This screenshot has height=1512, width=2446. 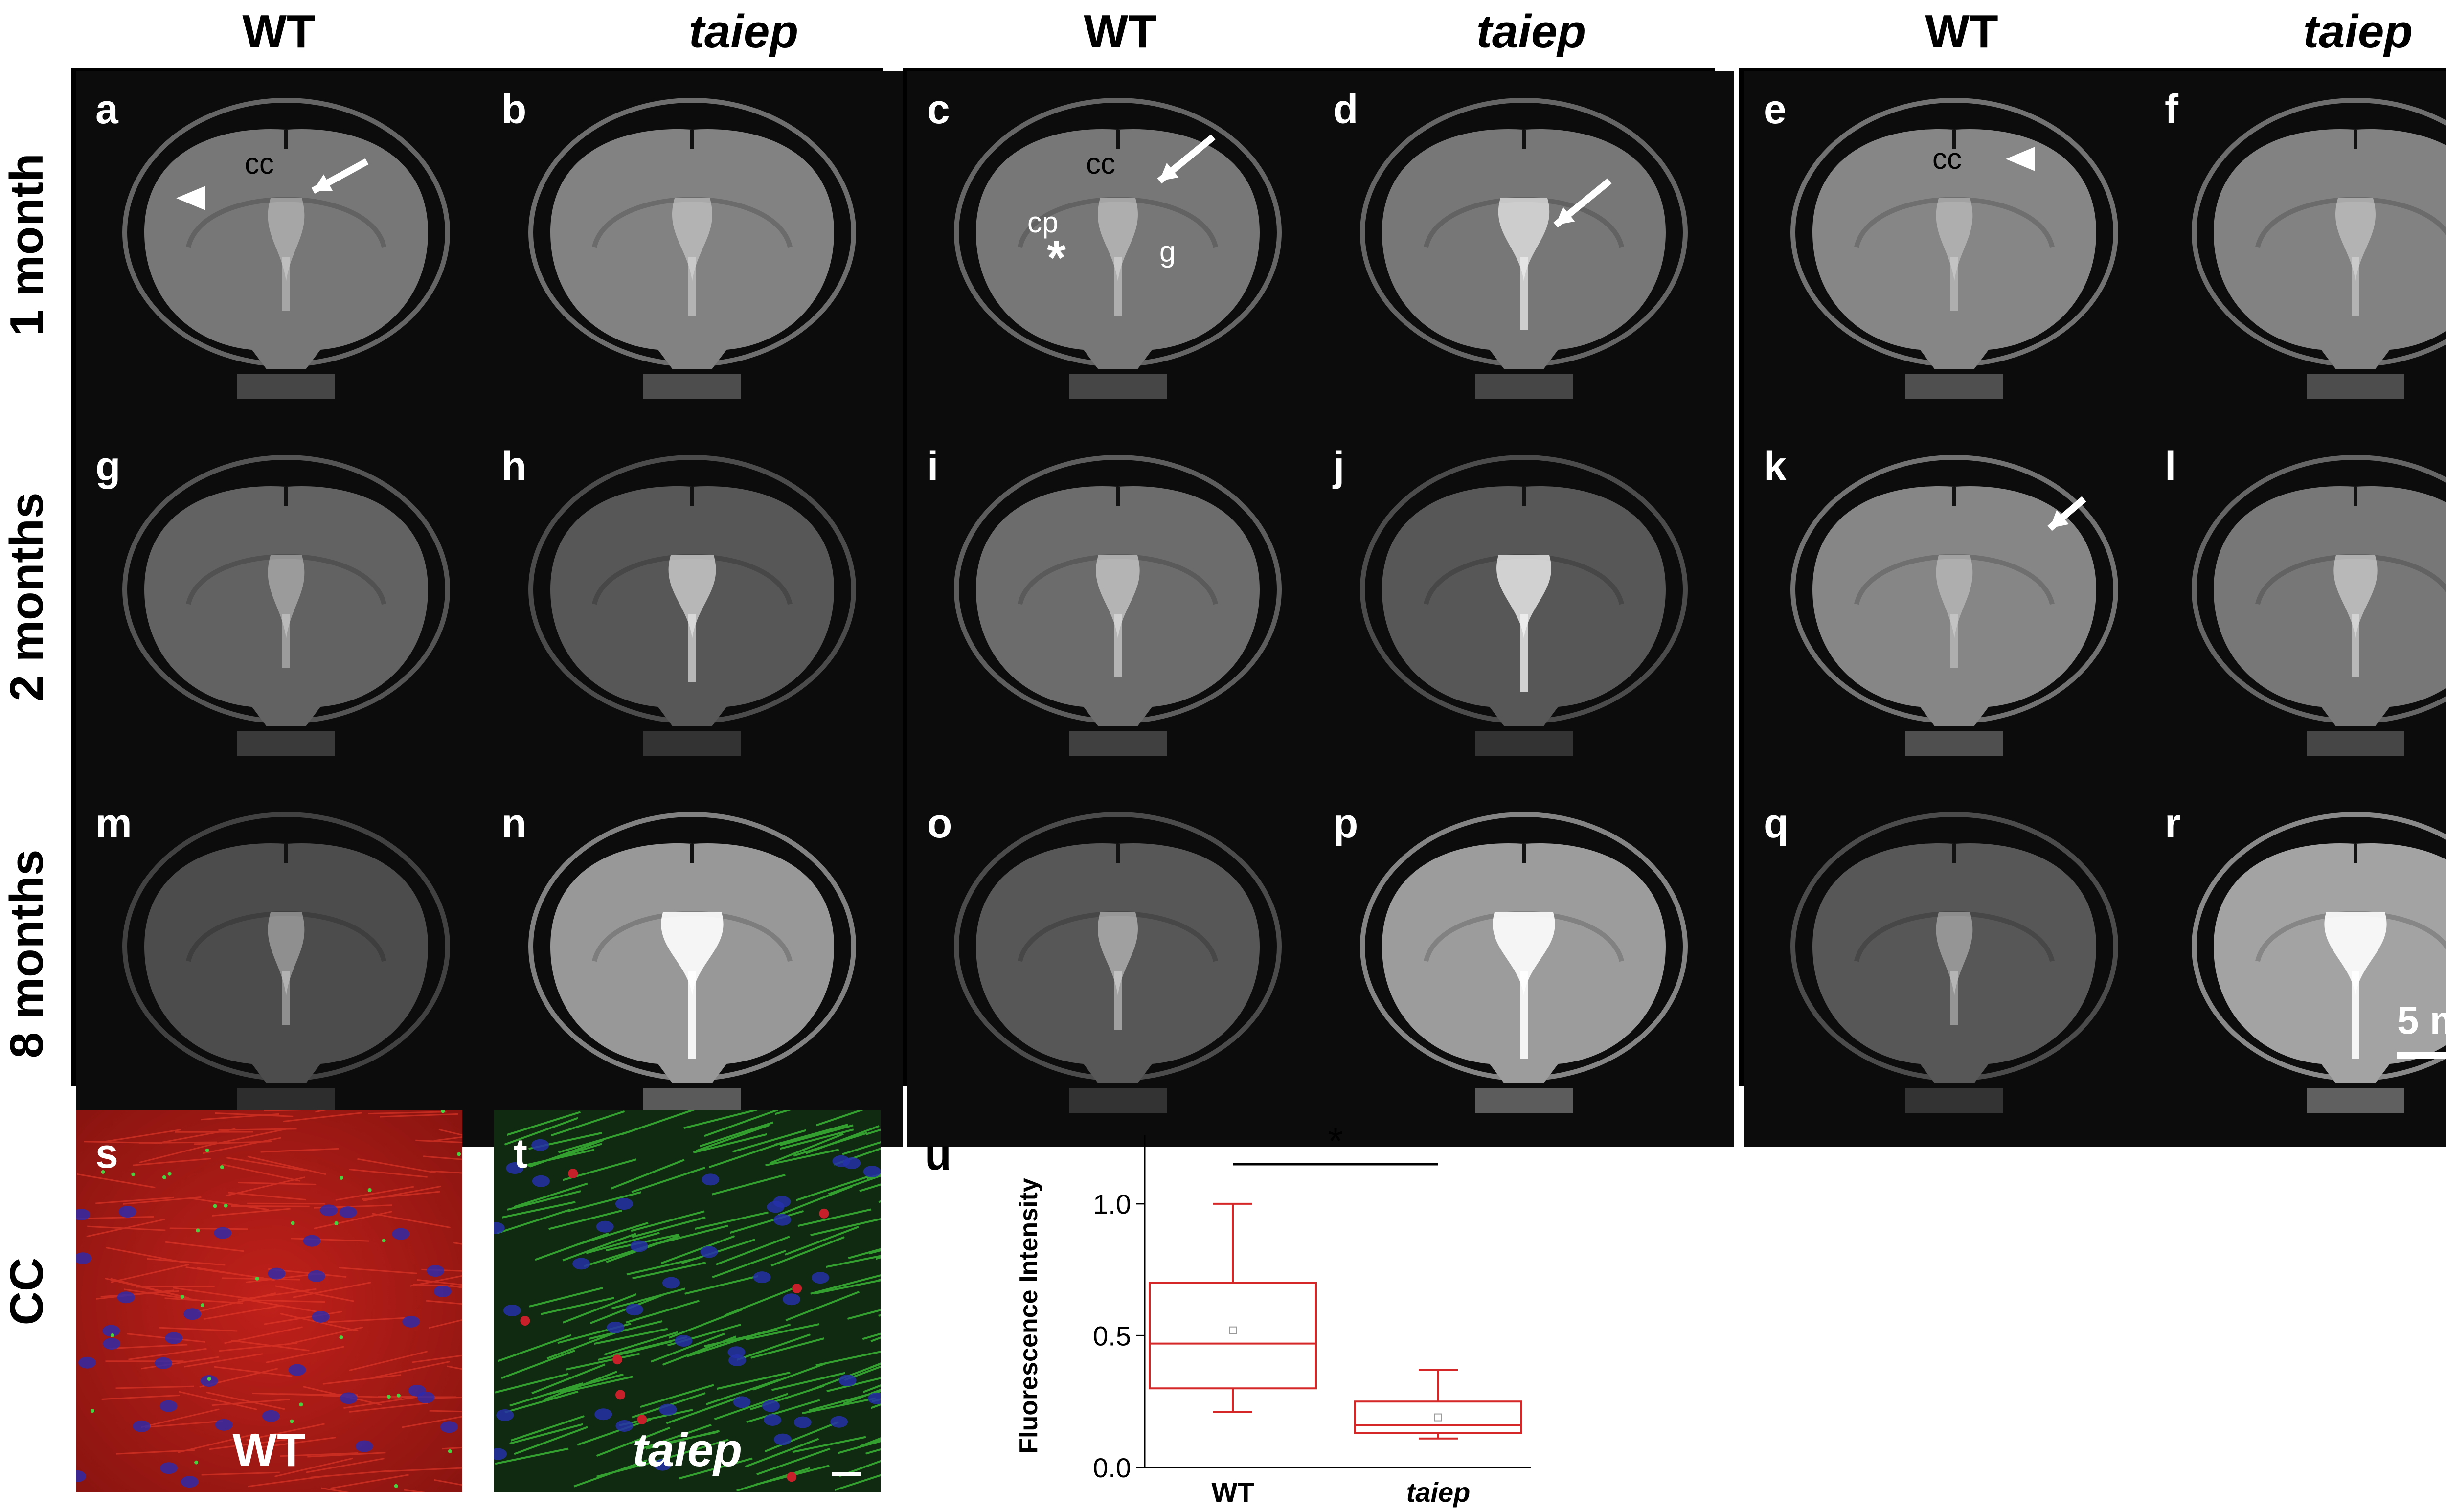 I want to click on arrowhead-icon-a, so click(x=190, y=198).